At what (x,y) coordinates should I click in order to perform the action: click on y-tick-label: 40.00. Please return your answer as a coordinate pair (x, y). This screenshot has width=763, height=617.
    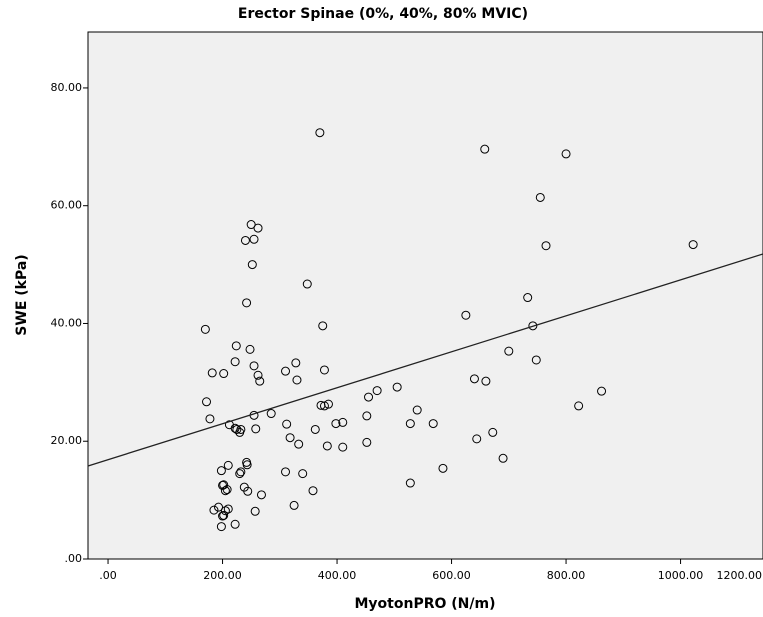
    Looking at the image, I should click on (67, 322).